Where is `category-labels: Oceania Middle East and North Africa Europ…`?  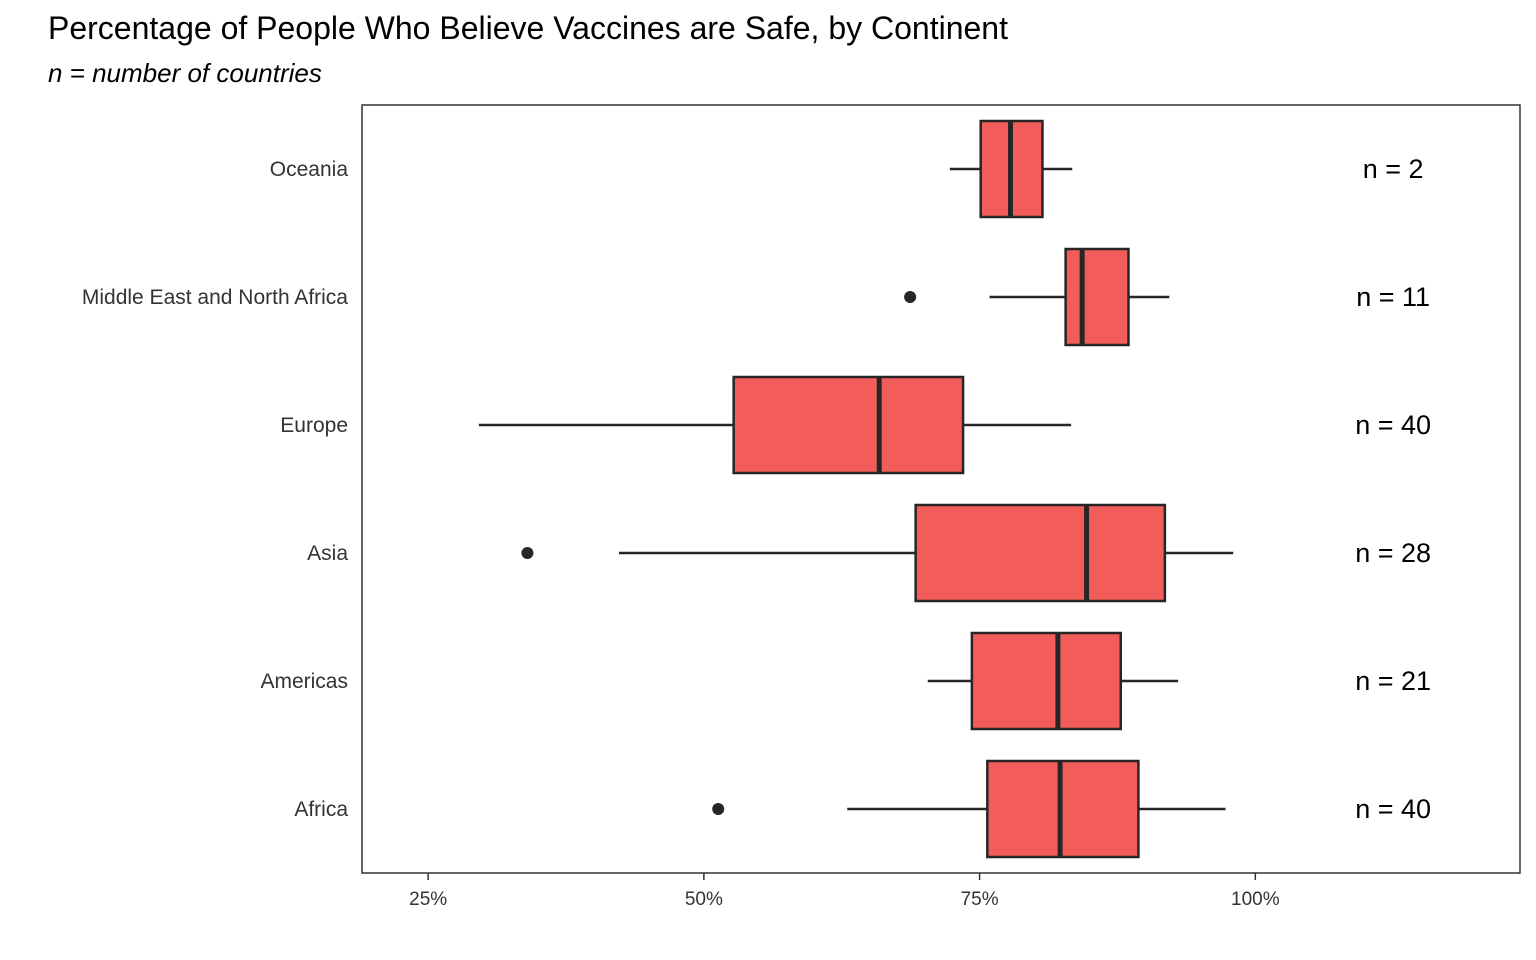 category-labels: Oceania Middle East and North Africa Europ… is located at coordinates (215, 489).